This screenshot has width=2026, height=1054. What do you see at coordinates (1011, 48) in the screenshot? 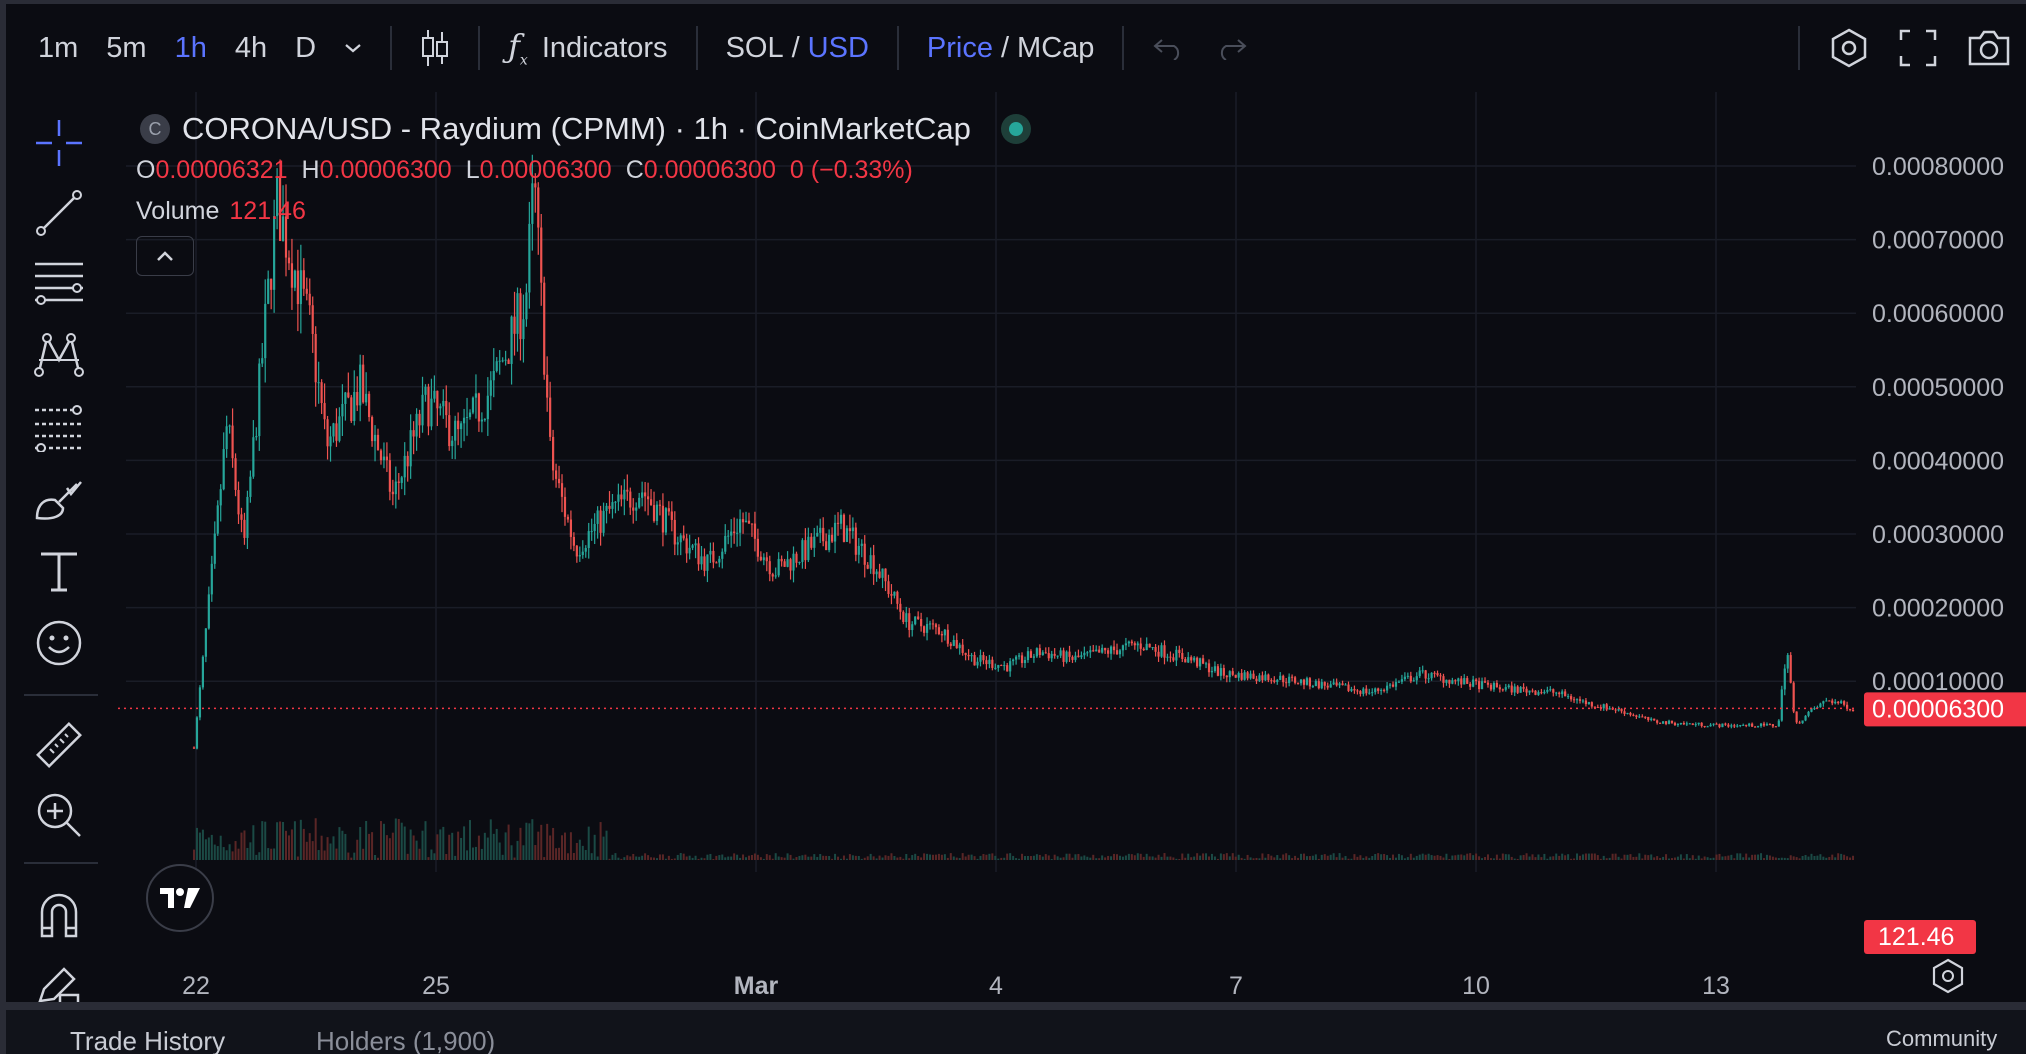
I see `price-mcap-toggle: Price / MCap` at bounding box center [1011, 48].